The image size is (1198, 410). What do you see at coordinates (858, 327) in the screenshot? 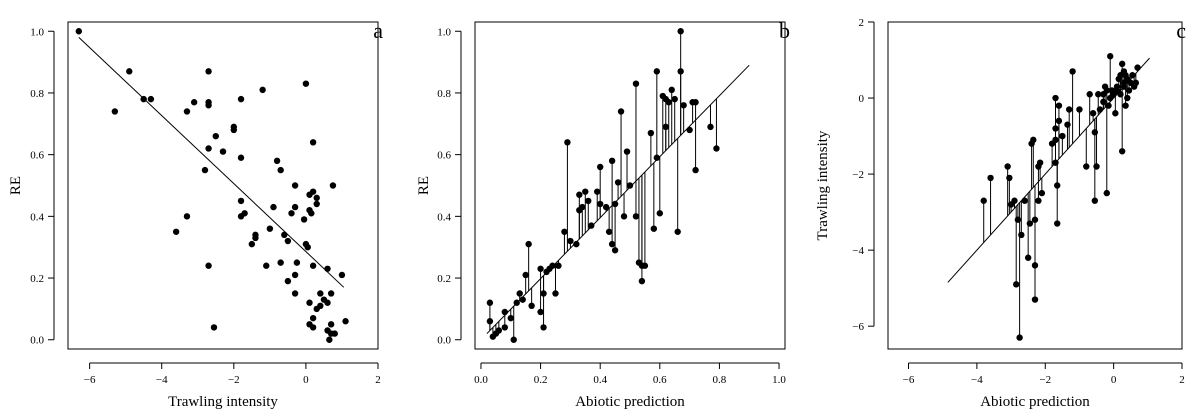
I see `y-tick-label: −6` at bounding box center [858, 327].